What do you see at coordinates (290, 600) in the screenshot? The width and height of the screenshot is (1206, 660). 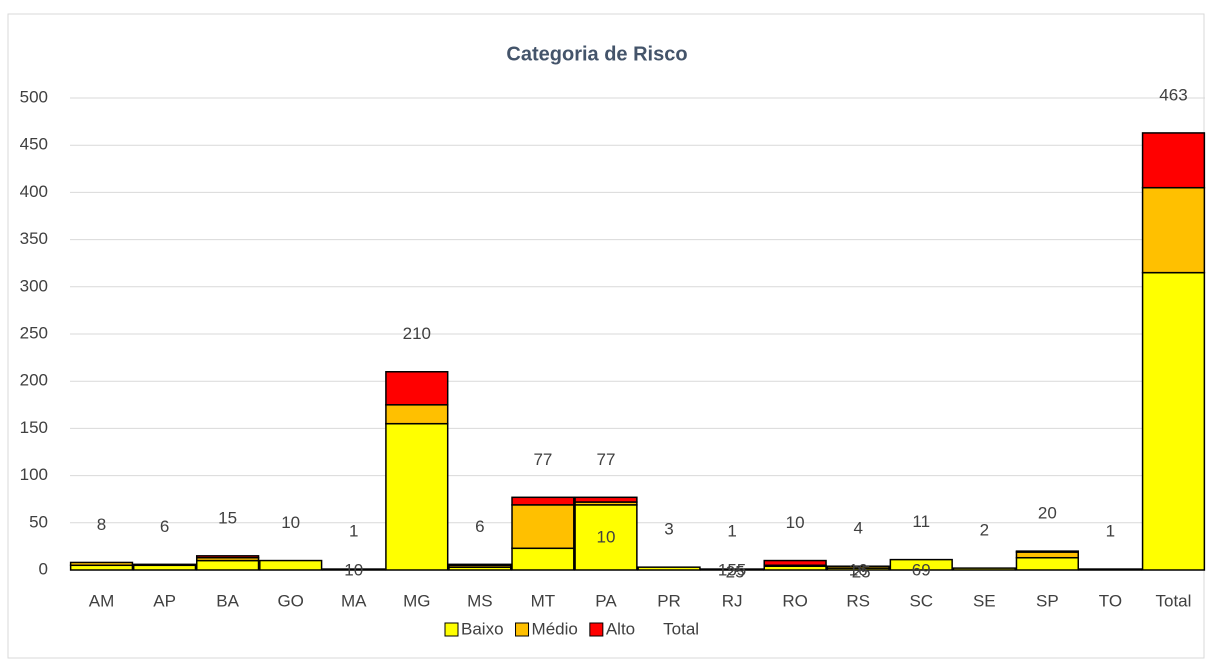 I see `x-tick-label: GO` at bounding box center [290, 600].